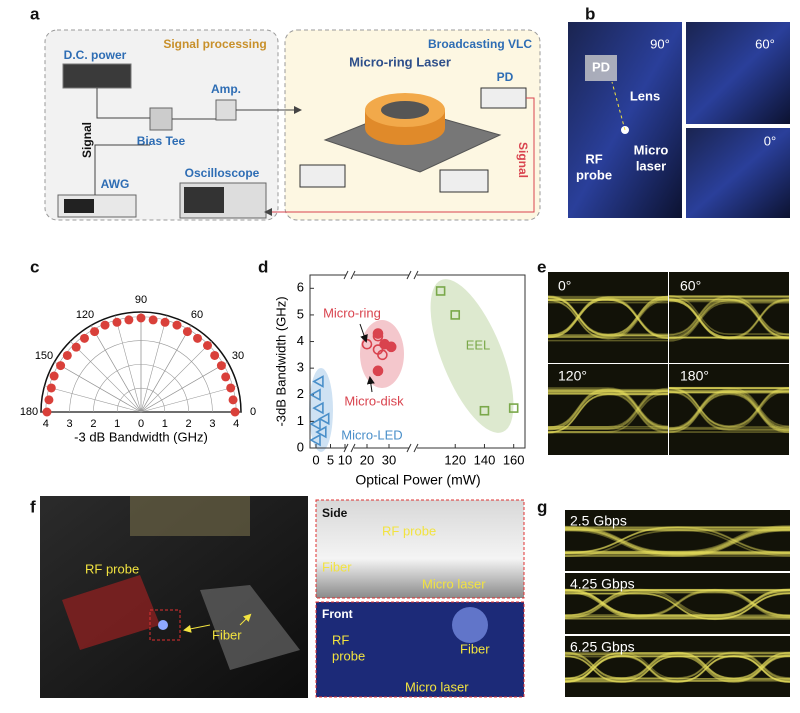 This screenshot has height=713, width=800. What do you see at coordinates (197, 315) in the screenshot?
I see `theta-tick-label: 60` at bounding box center [197, 315].